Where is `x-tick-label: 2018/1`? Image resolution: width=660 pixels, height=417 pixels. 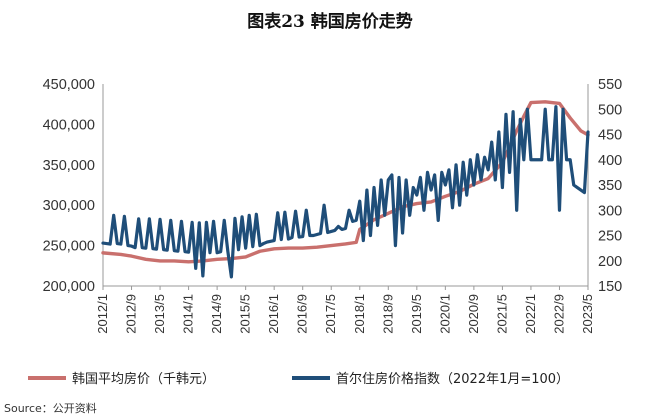 x-tick-label: 2018/1 is located at coordinates (359, 314).